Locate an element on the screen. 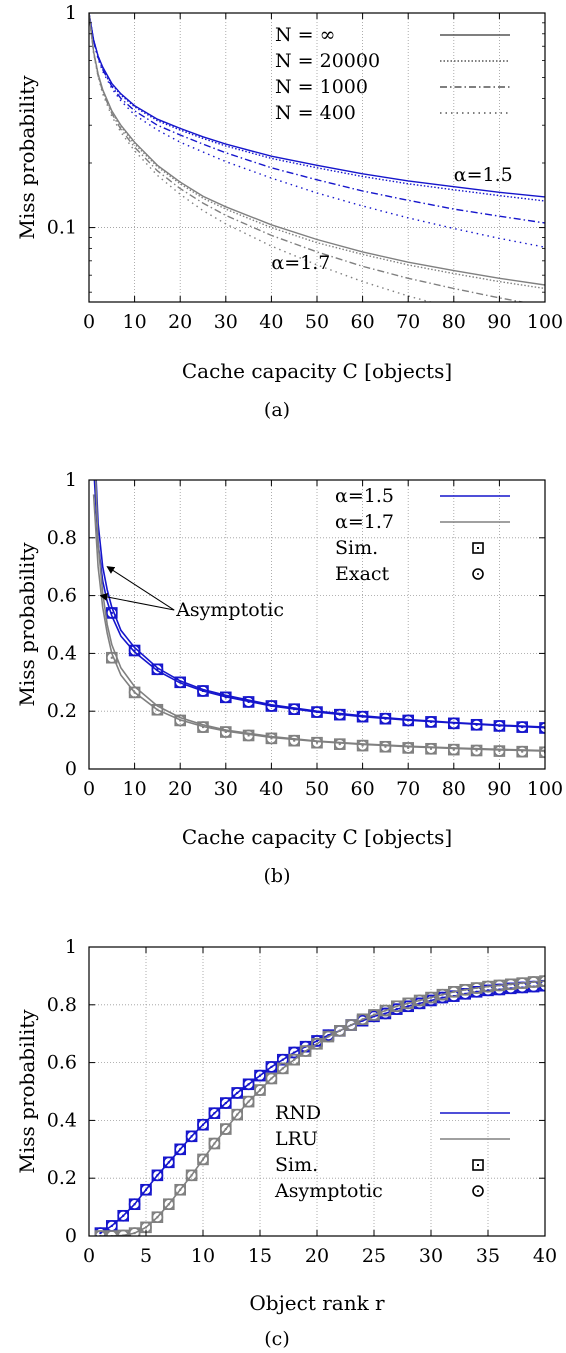 The height and width of the screenshot is (1353, 566). x-axis-label-a: Cache capacity C [objects] is located at coordinates (317, 371).